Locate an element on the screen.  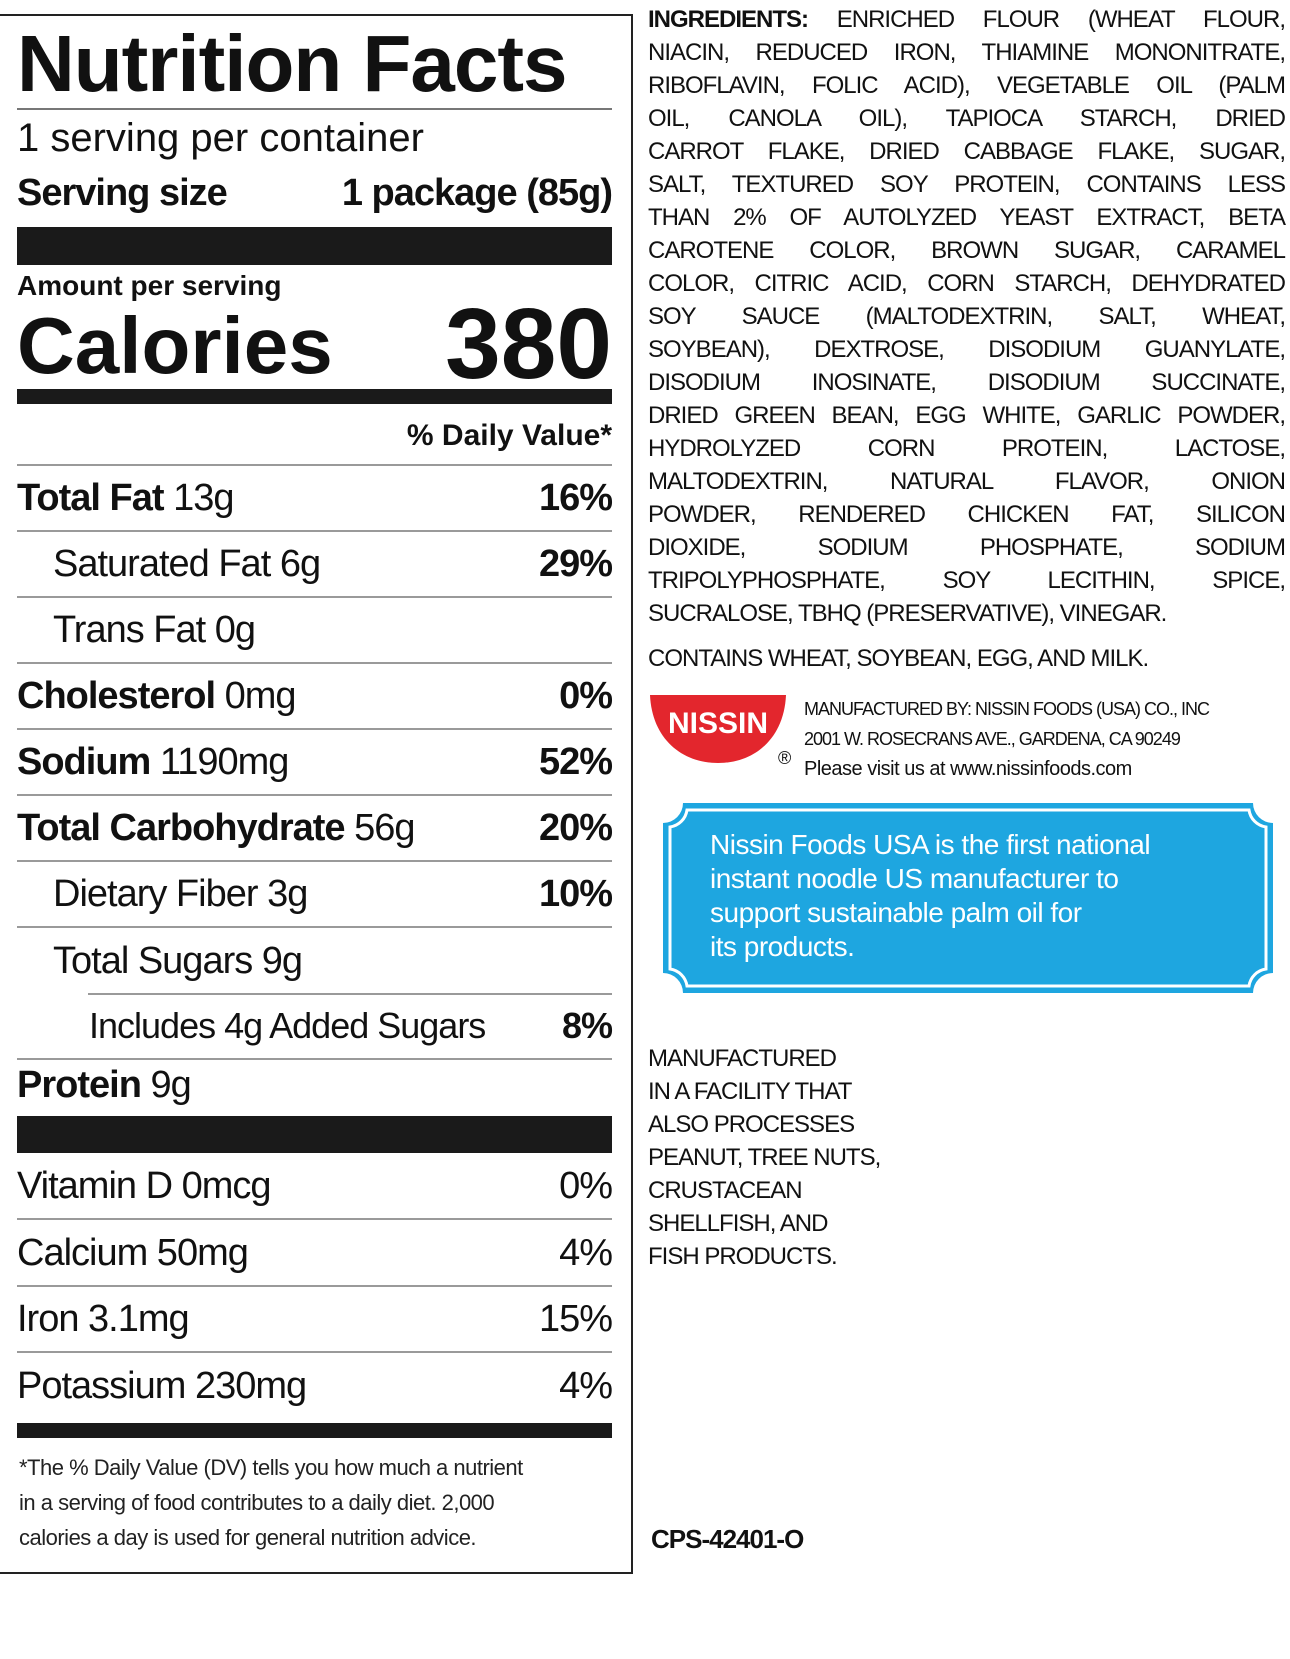
nissin-logo: NISSIN is located at coordinates (718, 729).